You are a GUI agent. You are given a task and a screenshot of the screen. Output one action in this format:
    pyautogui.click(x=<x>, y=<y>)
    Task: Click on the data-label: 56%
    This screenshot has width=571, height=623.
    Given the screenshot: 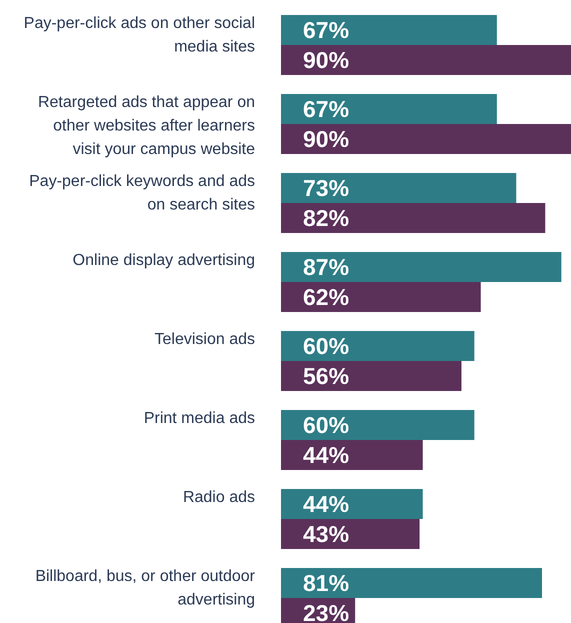 What is the action you would take?
    pyautogui.click(x=326, y=376)
    